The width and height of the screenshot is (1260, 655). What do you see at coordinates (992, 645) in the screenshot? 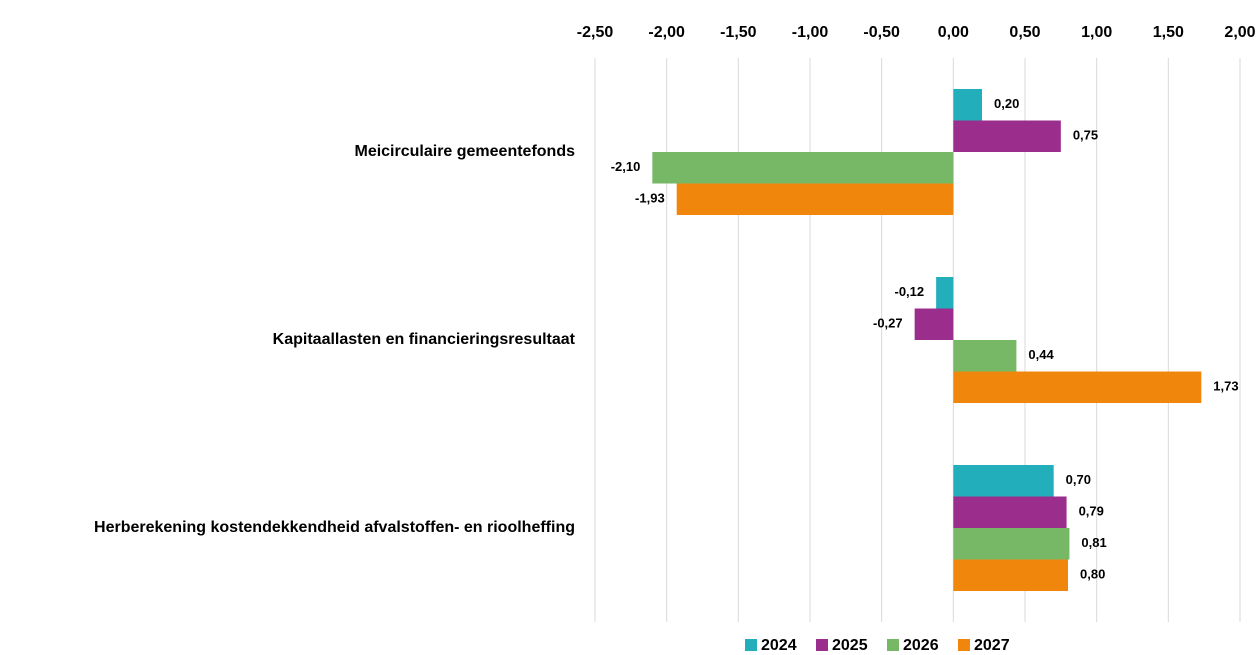
I see `legend-label: 2027` at bounding box center [992, 645].